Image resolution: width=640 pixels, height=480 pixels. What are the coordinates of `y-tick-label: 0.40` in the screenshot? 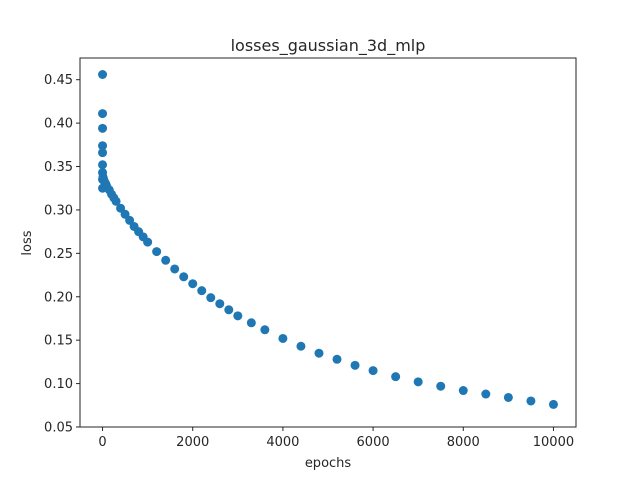 It's located at (58, 124).